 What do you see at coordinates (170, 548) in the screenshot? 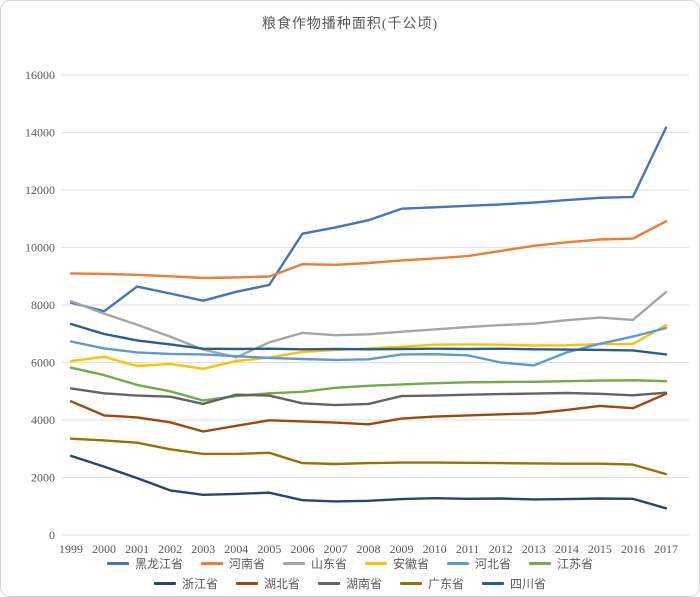
I see `x-axis-tick-label: 2002` at bounding box center [170, 548].